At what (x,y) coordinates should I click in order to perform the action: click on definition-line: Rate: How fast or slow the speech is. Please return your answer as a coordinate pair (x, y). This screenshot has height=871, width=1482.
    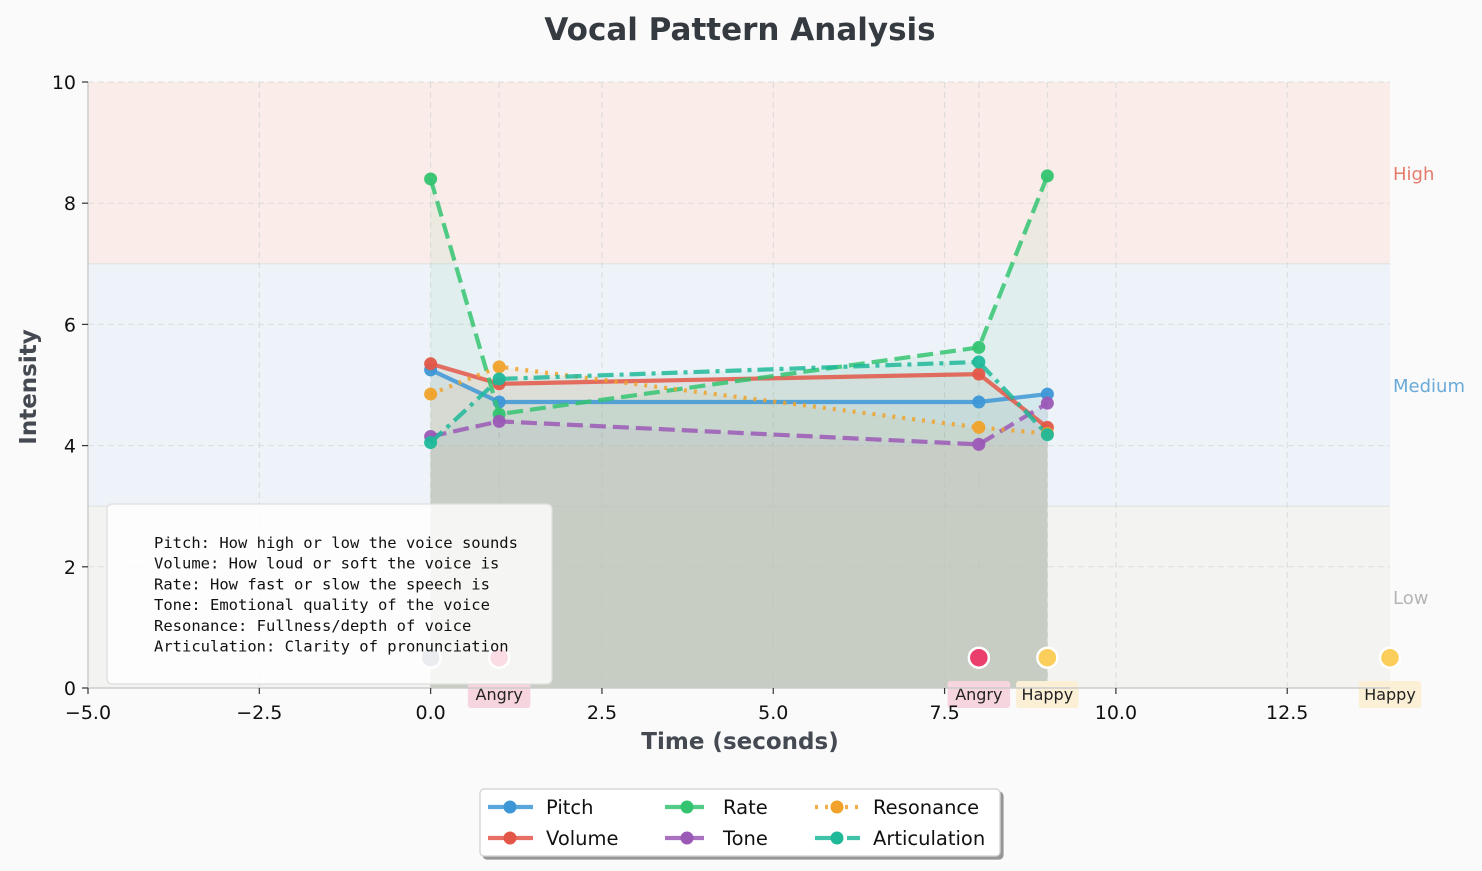
    Looking at the image, I should click on (322, 584).